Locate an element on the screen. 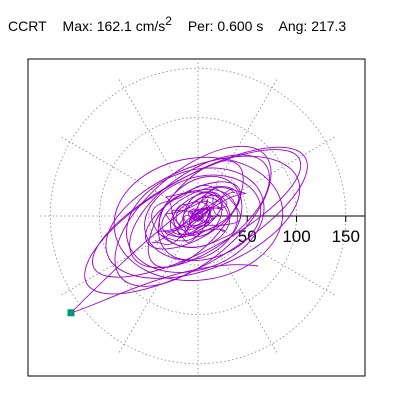 Image resolution: width=400 pixels, height=400 pixels. peak-marker is located at coordinates (71, 313).